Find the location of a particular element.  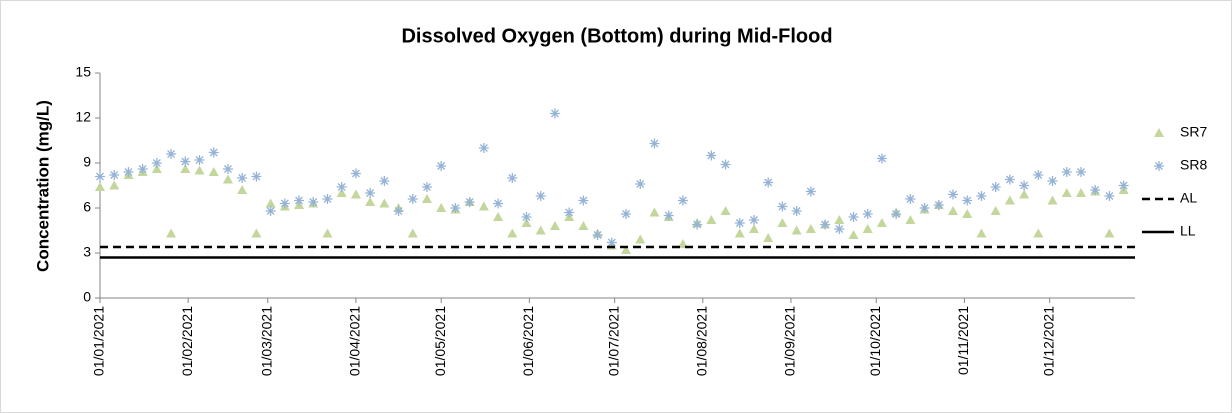

legend-label: SR7 is located at coordinates (1193, 132).